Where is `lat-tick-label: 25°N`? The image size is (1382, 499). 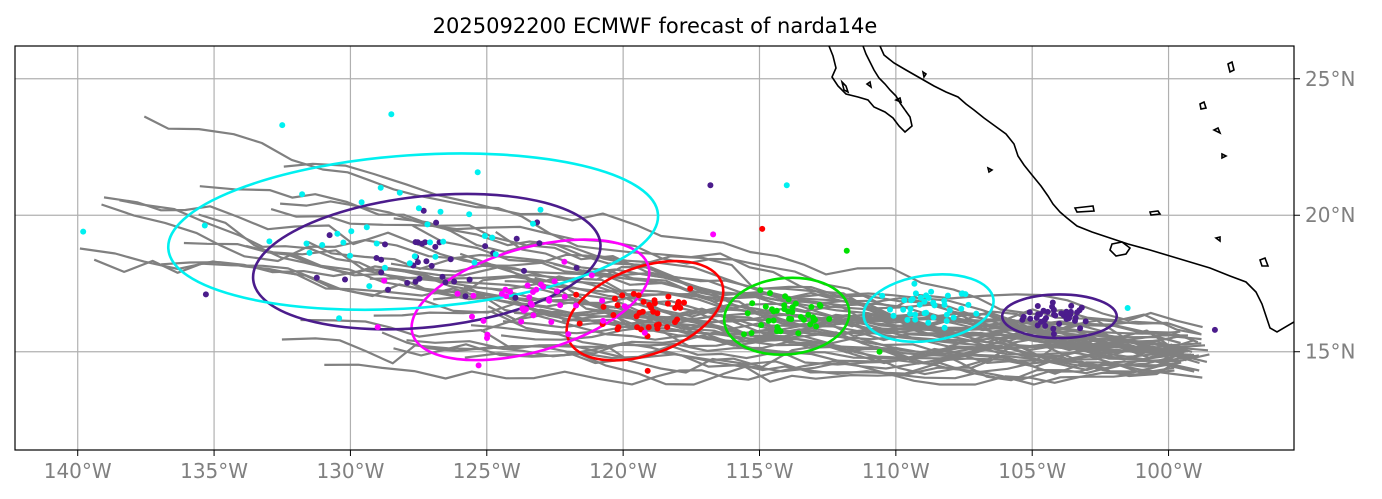
lat-tick-label: 25°N is located at coordinates (1330, 79).